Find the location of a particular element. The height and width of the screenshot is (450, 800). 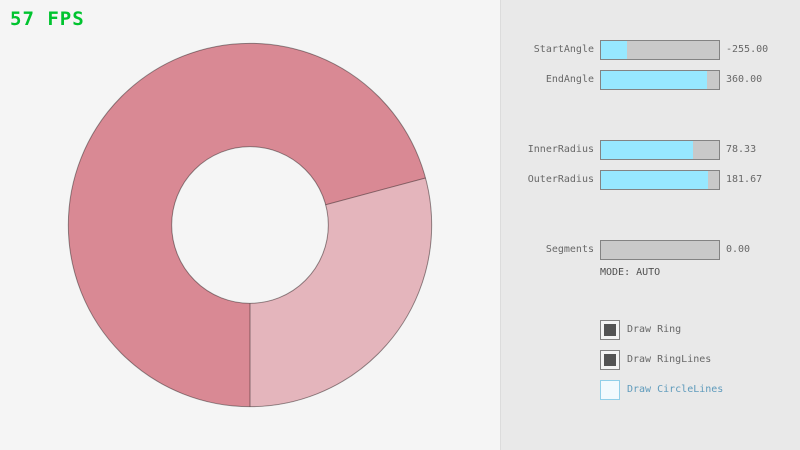

slider-segments is located at coordinates (660, 250).